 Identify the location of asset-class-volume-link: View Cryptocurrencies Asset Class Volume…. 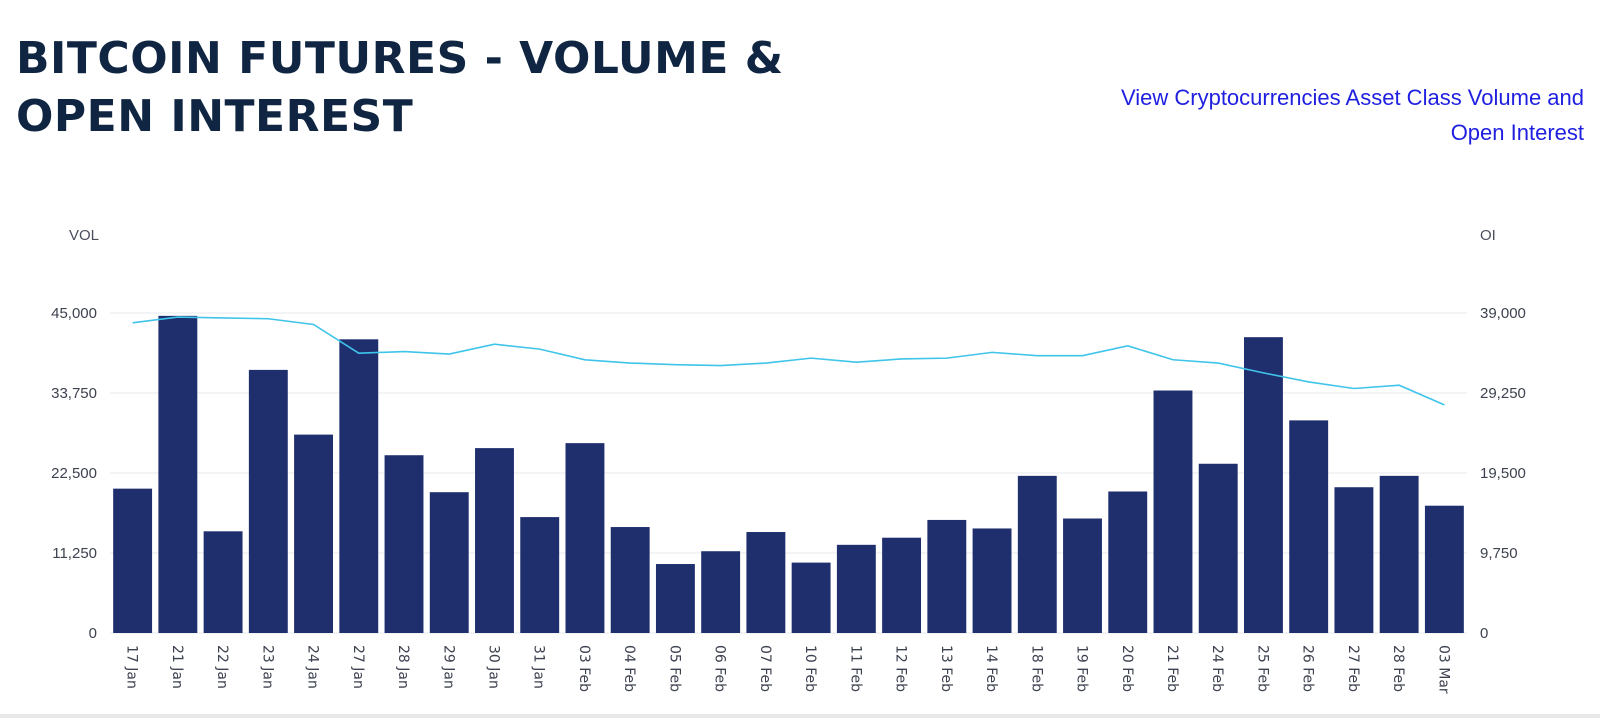
(1352, 115).